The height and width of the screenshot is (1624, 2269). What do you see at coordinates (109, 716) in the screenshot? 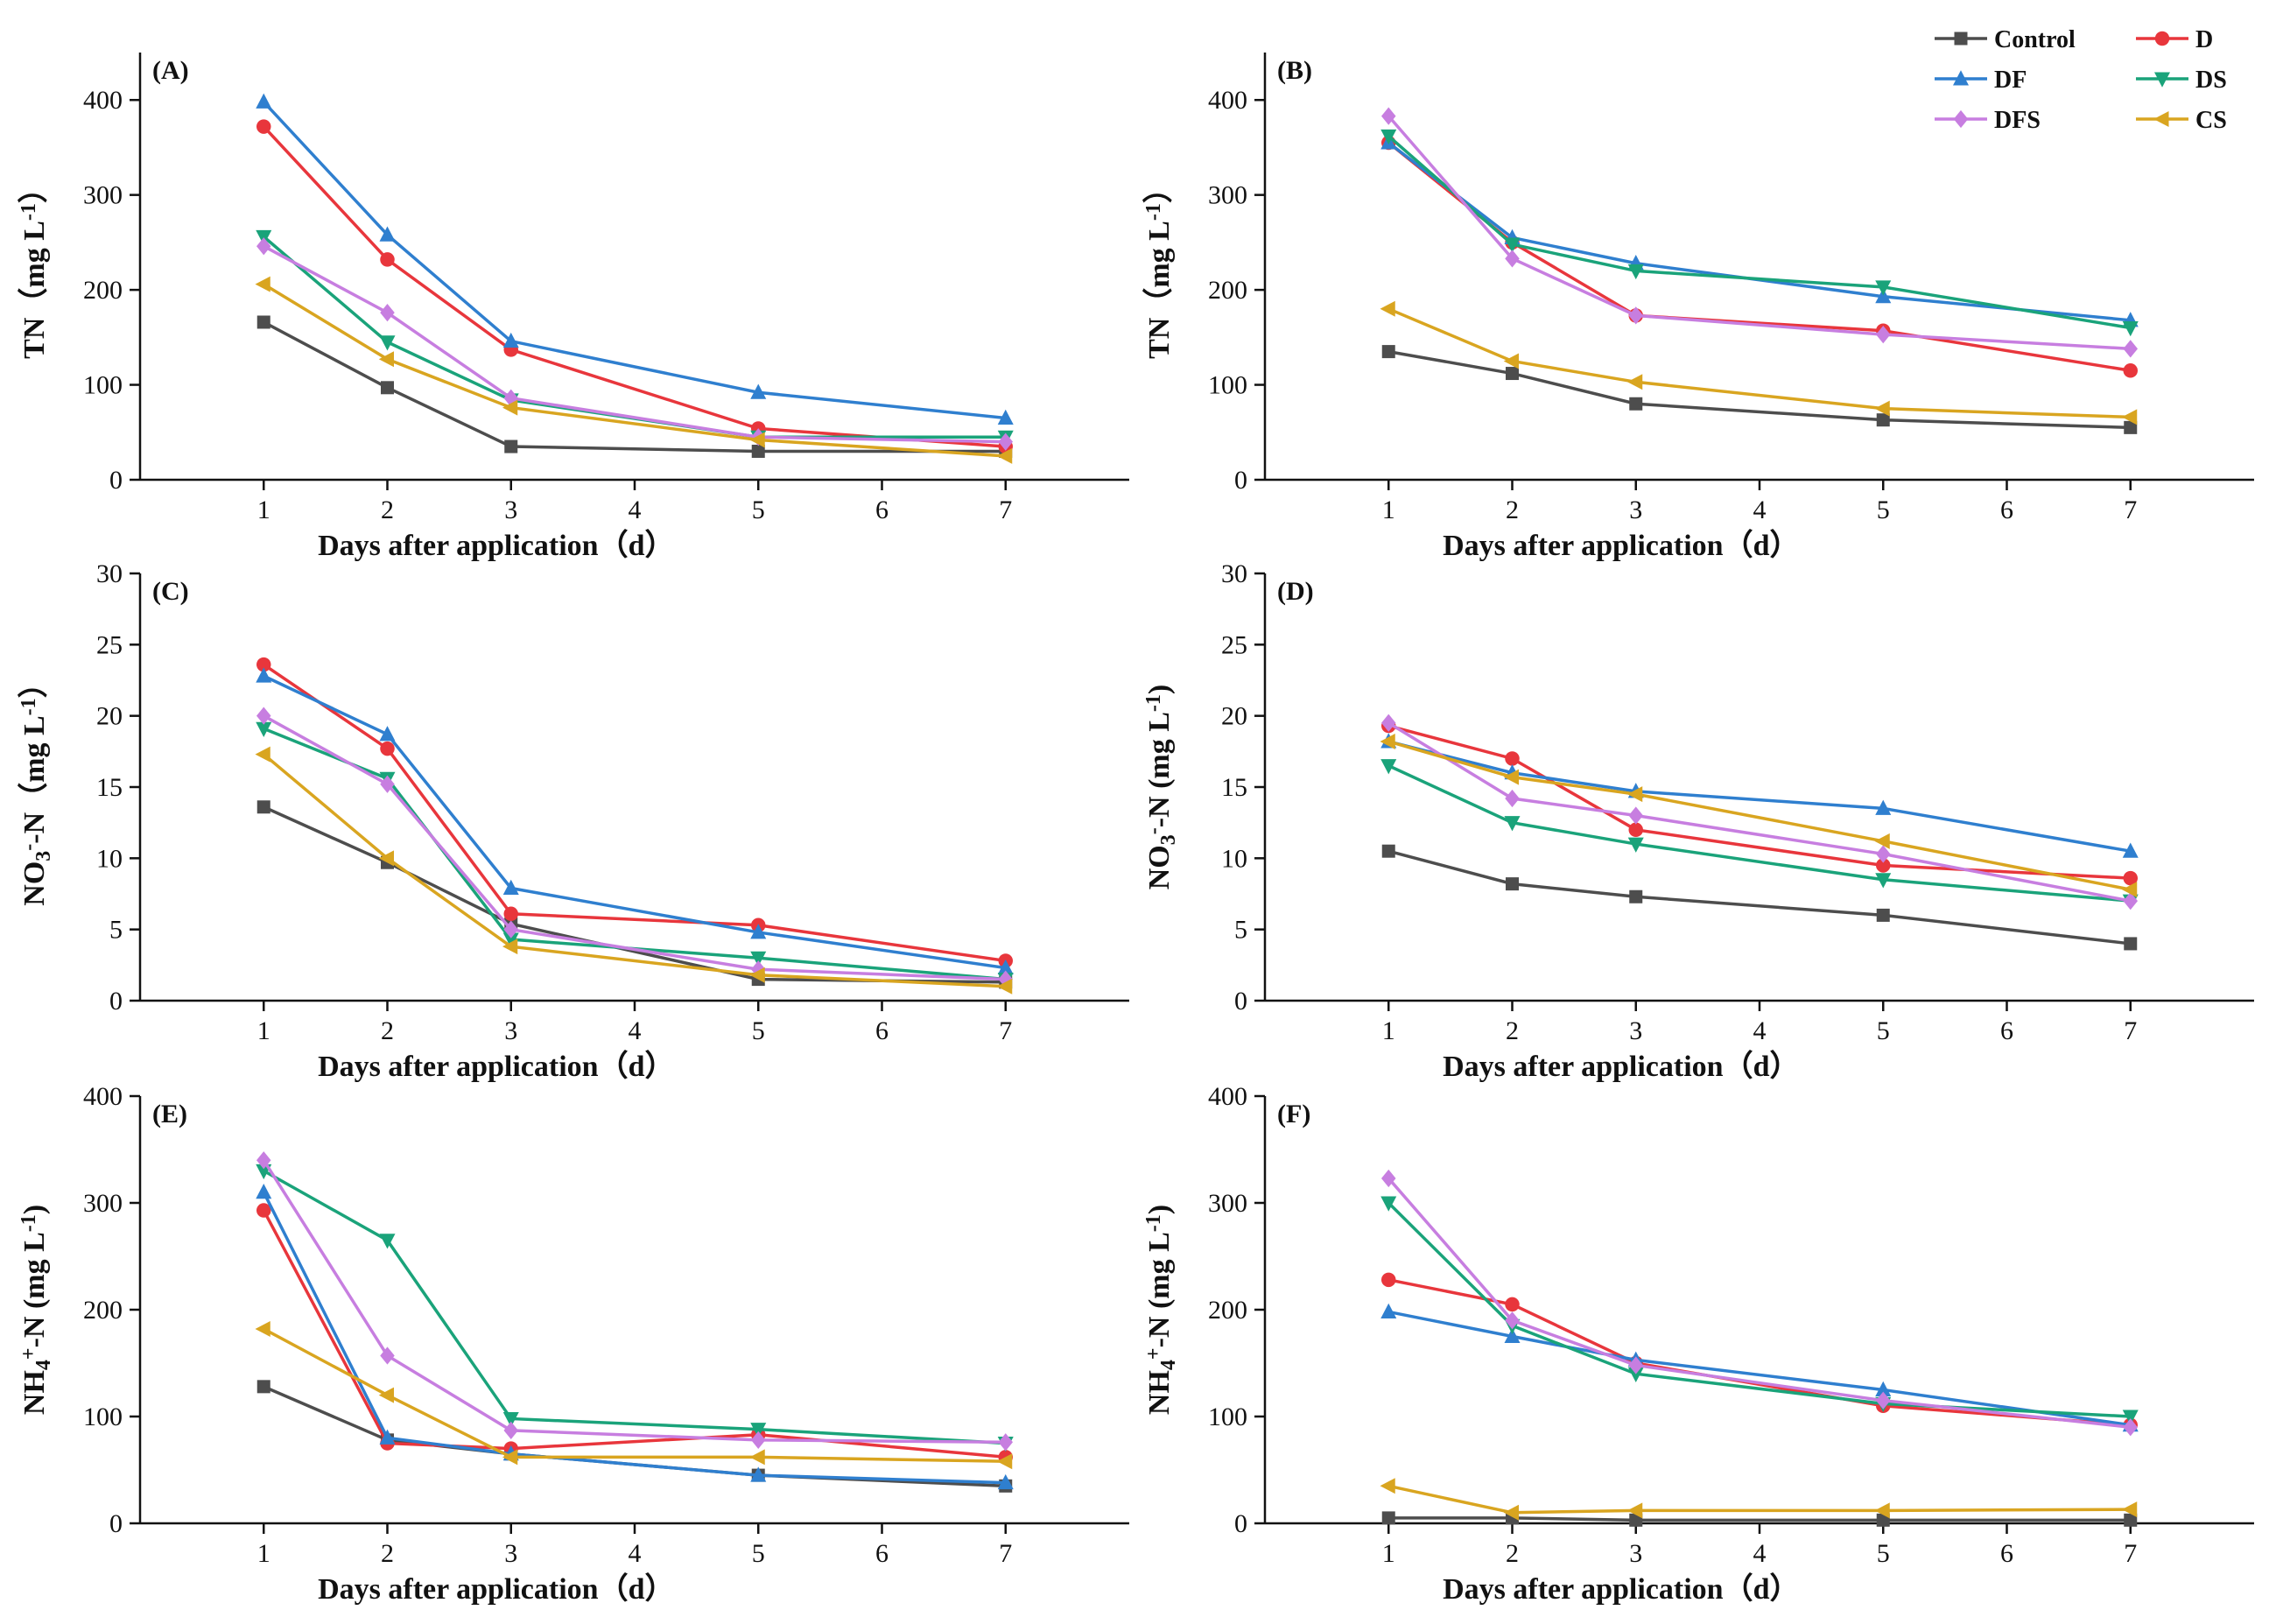
I see `y-tick-label: 20` at bounding box center [109, 716].